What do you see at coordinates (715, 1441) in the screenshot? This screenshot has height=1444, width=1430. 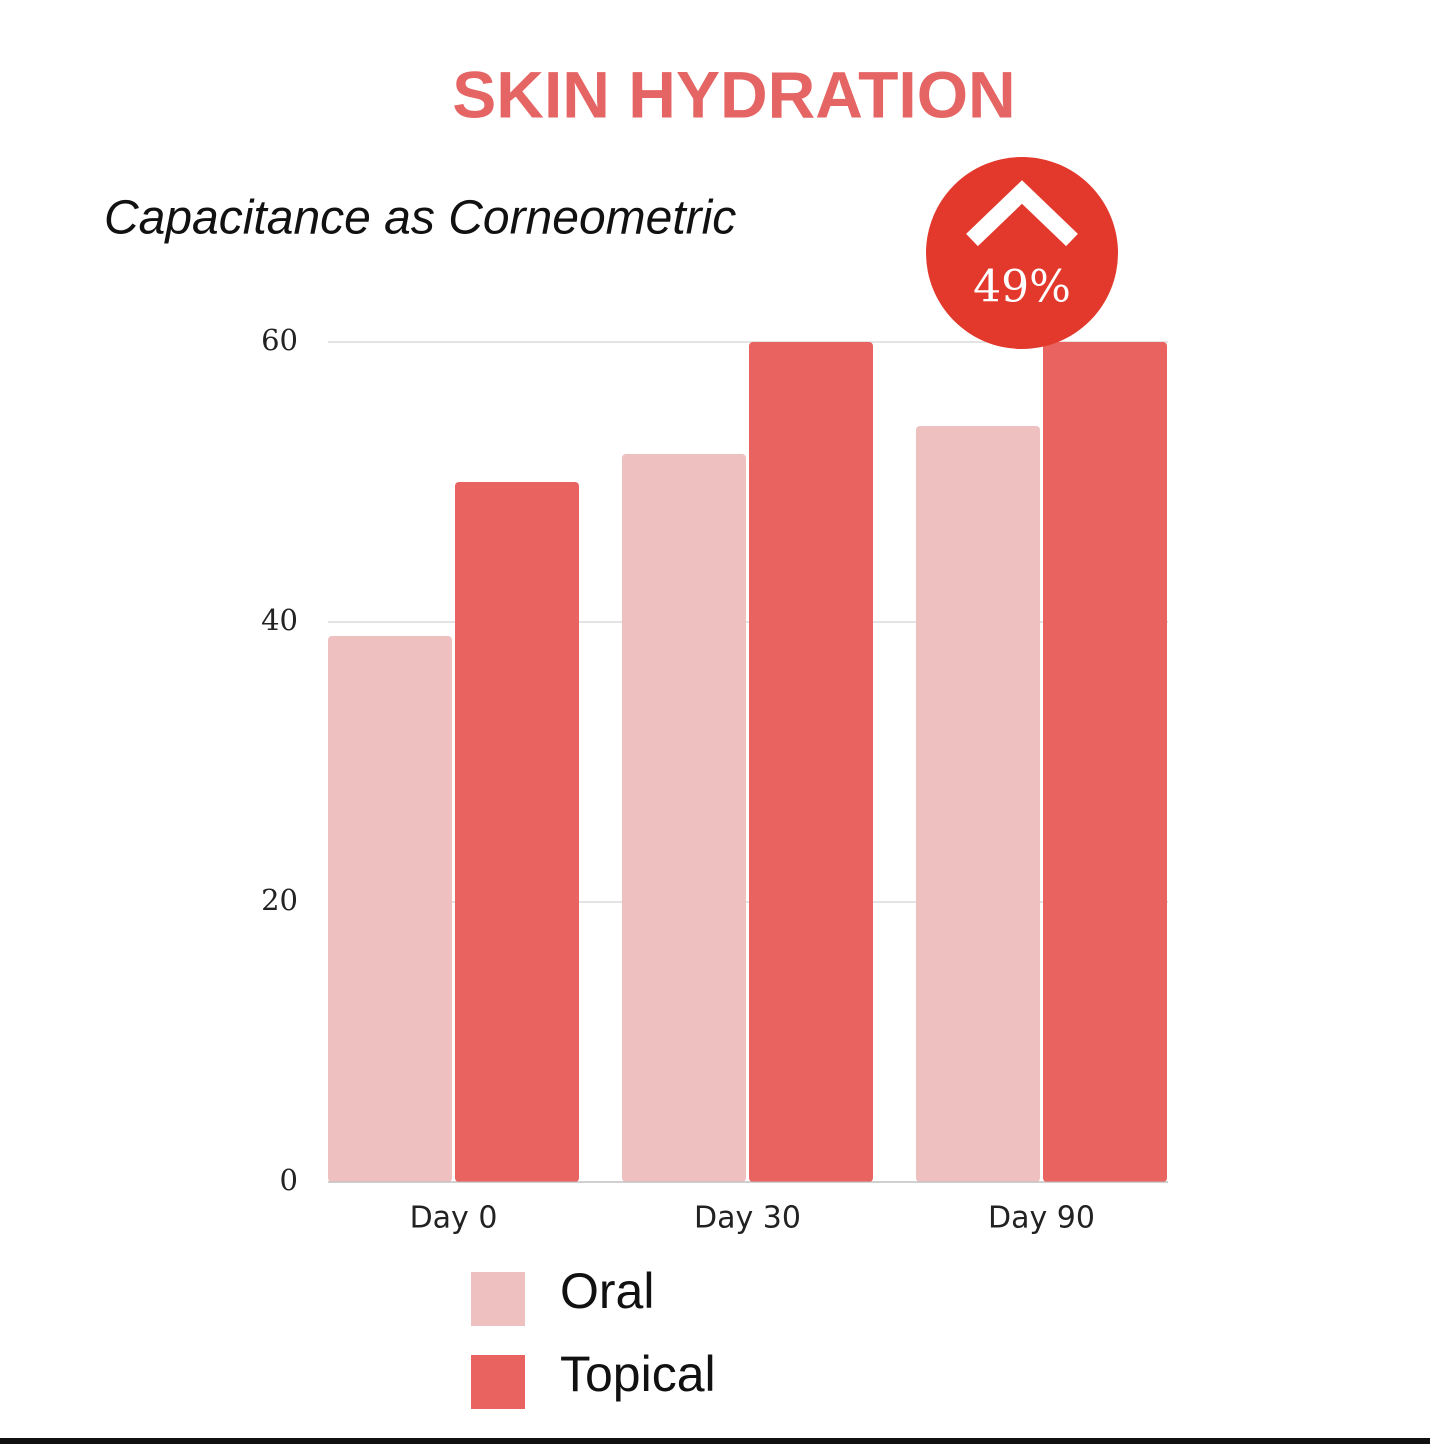 I see `bottom-bar` at bounding box center [715, 1441].